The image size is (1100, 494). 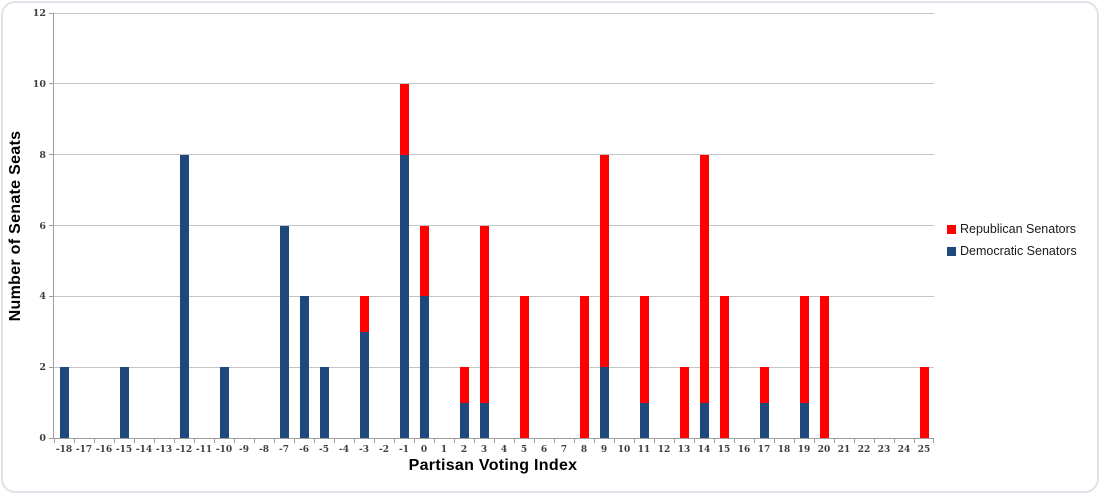 What do you see at coordinates (184, 450) in the screenshot?
I see `x-tick-label: -12` at bounding box center [184, 450].